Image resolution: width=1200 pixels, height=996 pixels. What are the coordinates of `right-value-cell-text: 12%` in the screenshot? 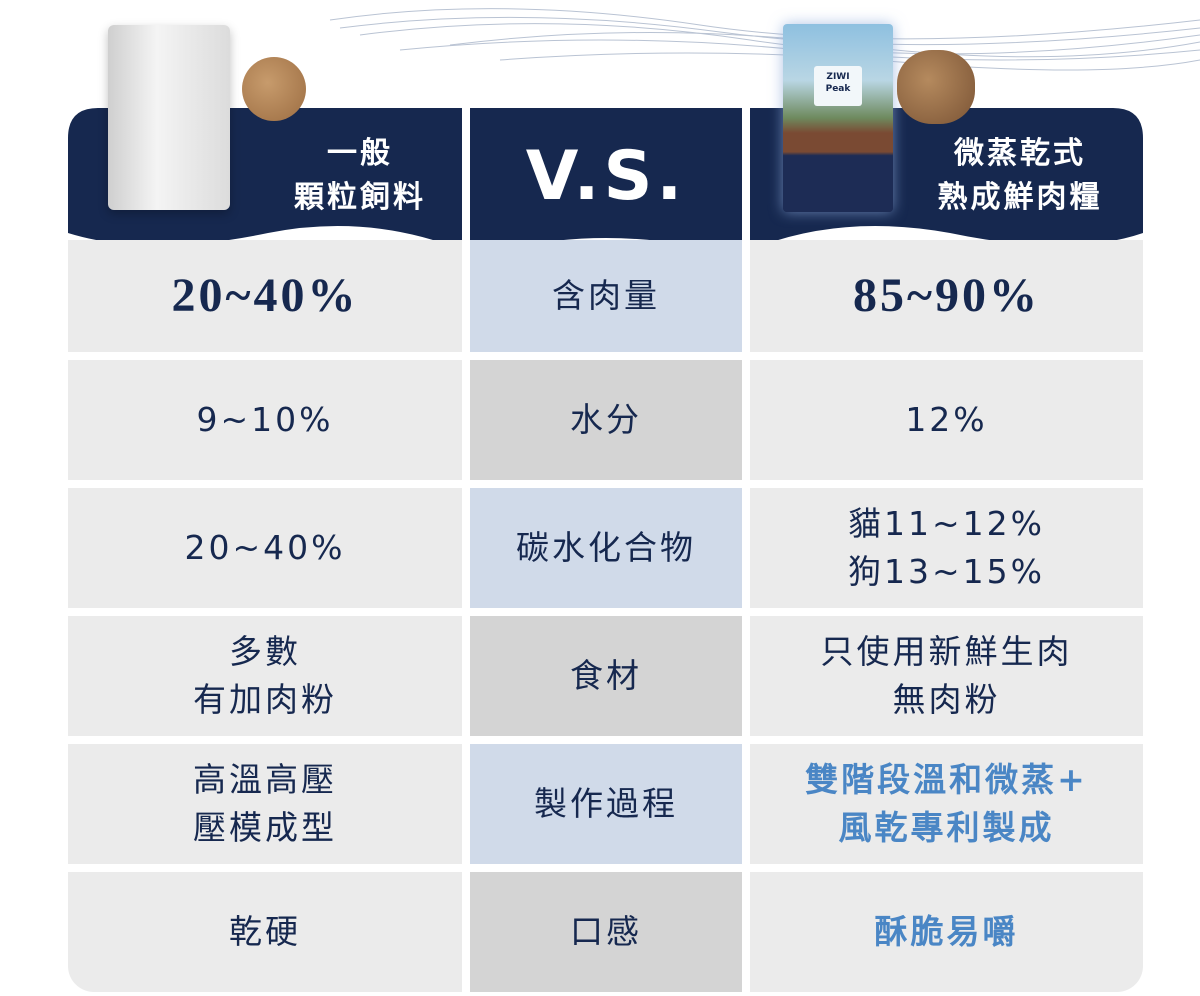 It's located at (946, 420).